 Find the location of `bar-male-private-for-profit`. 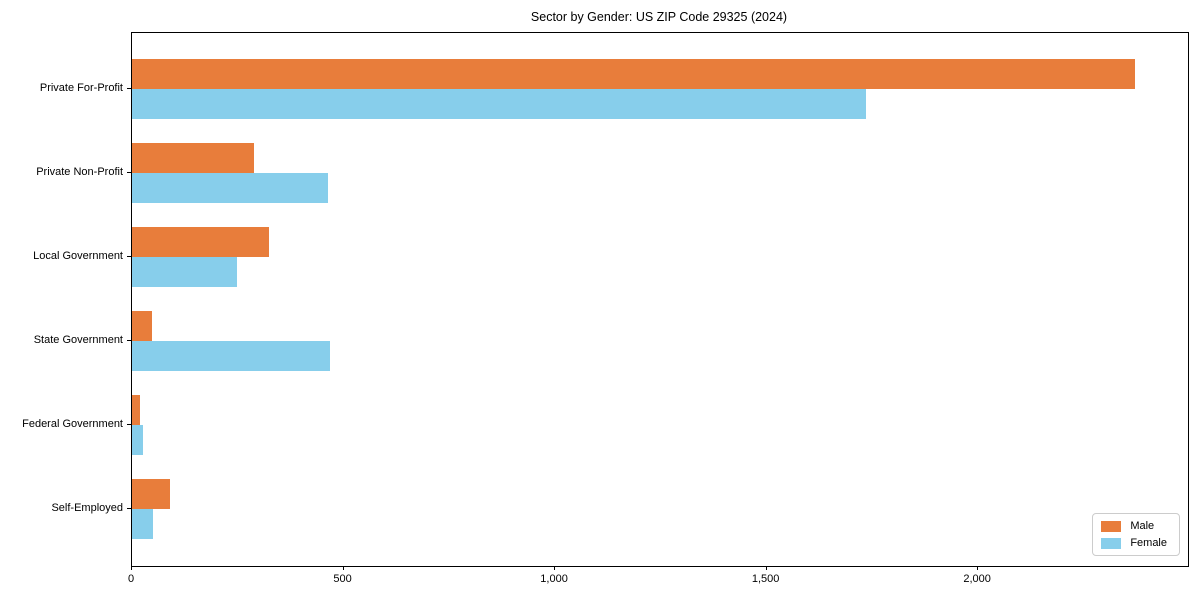

bar-male-private-for-profit is located at coordinates (633, 74).